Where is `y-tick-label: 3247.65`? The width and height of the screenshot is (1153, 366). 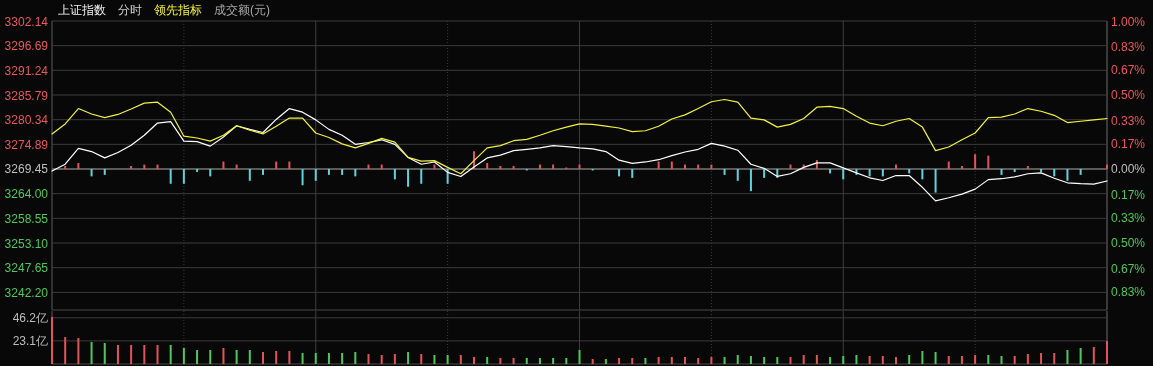
y-tick-label: 3247.65 is located at coordinates (26, 268).